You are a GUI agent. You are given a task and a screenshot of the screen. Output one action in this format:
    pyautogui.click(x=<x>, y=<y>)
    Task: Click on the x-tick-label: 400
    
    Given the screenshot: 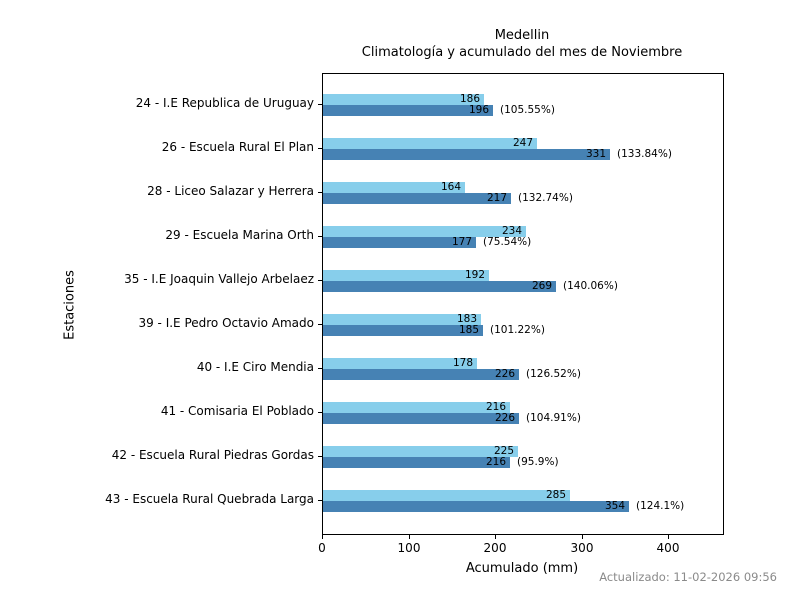 What is the action you would take?
    pyautogui.click(x=668, y=548)
    